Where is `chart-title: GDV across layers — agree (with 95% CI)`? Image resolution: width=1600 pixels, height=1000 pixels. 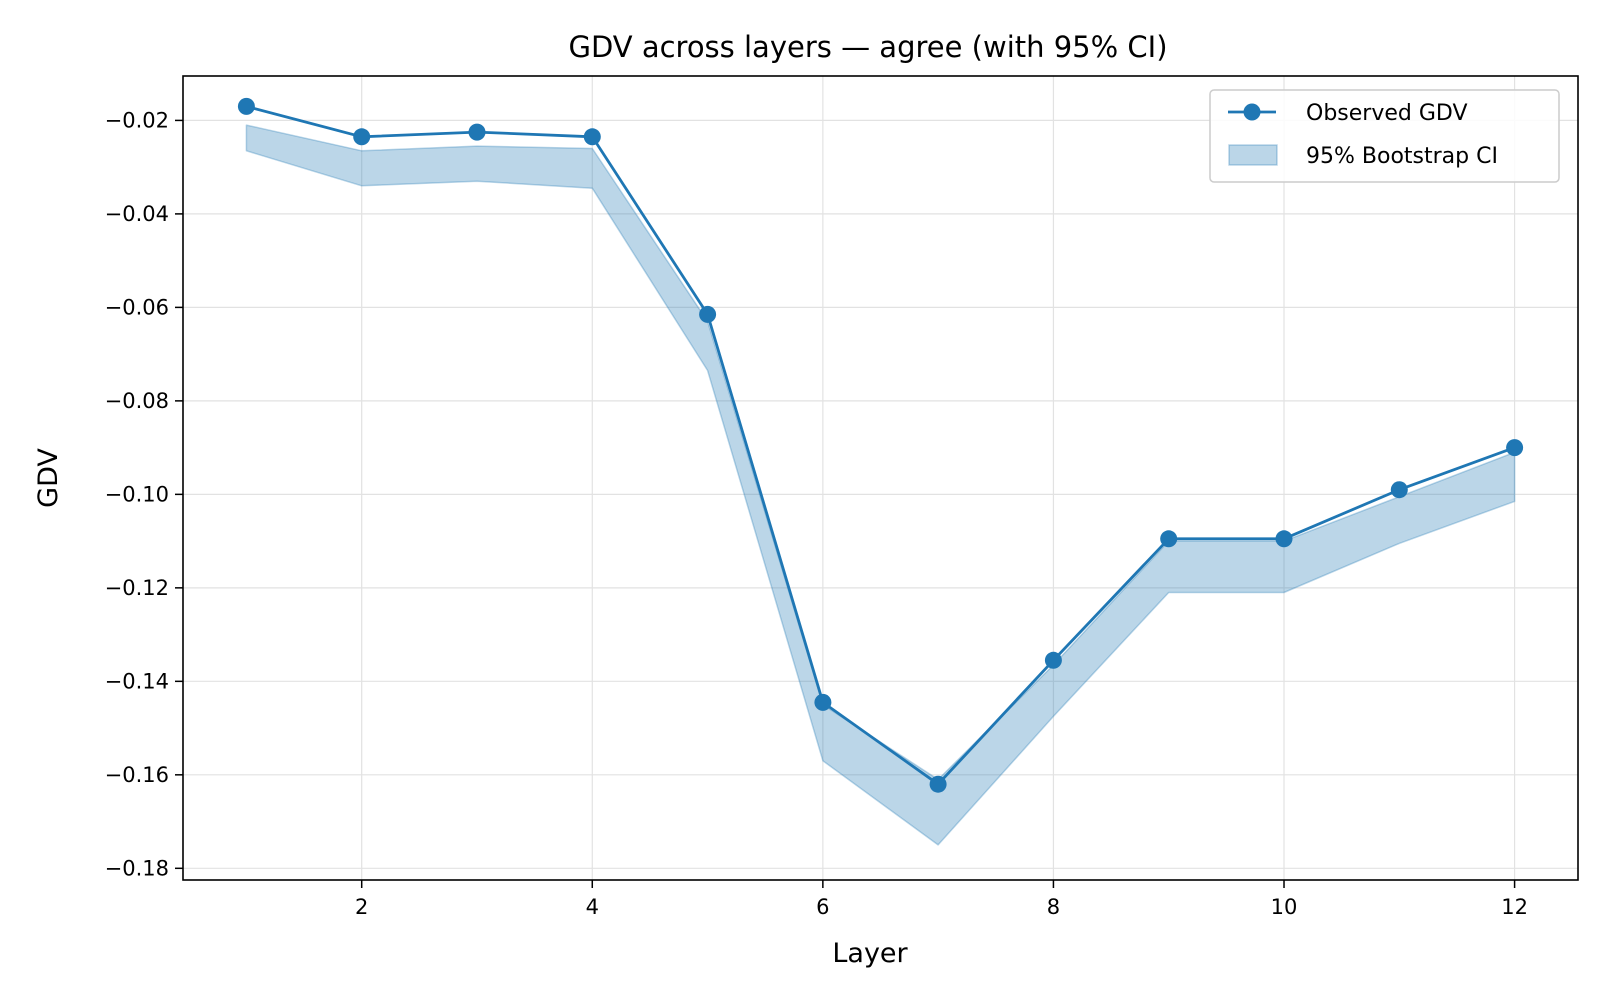 chart-title: GDV across layers — agree (with 95% CI) is located at coordinates (867, 47).